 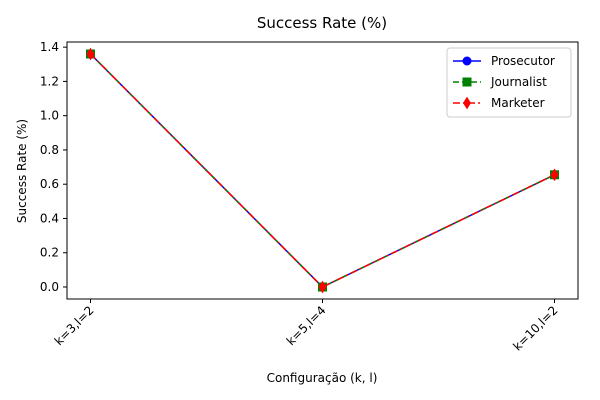 What do you see at coordinates (467, 61) in the screenshot?
I see `legend-marker-prosecutor` at bounding box center [467, 61].